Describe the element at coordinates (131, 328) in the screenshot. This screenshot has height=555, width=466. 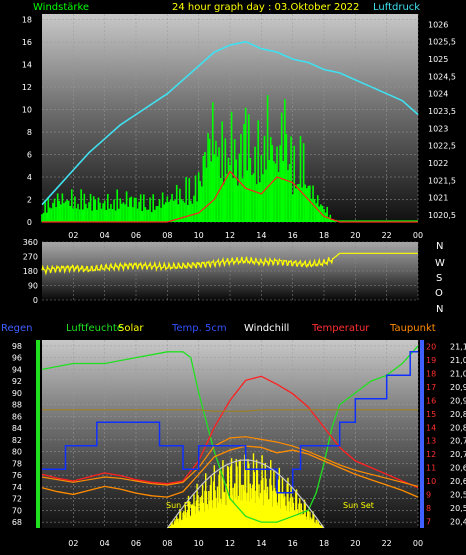
I see `legend-solar: Solar` at that location.